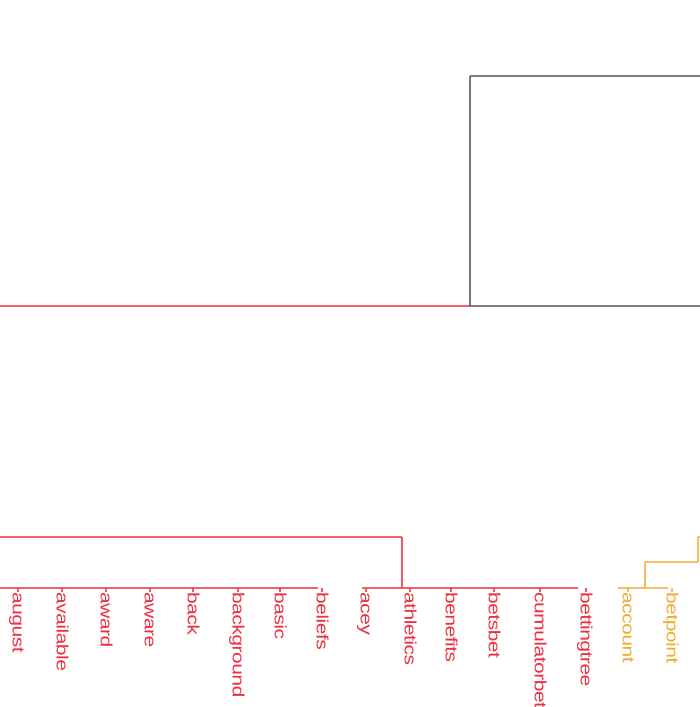 The height and width of the screenshot is (707, 700). What do you see at coordinates (17, 622) in the screenshot?
I see `leaf-label: august` at bounding box center [17, 622].